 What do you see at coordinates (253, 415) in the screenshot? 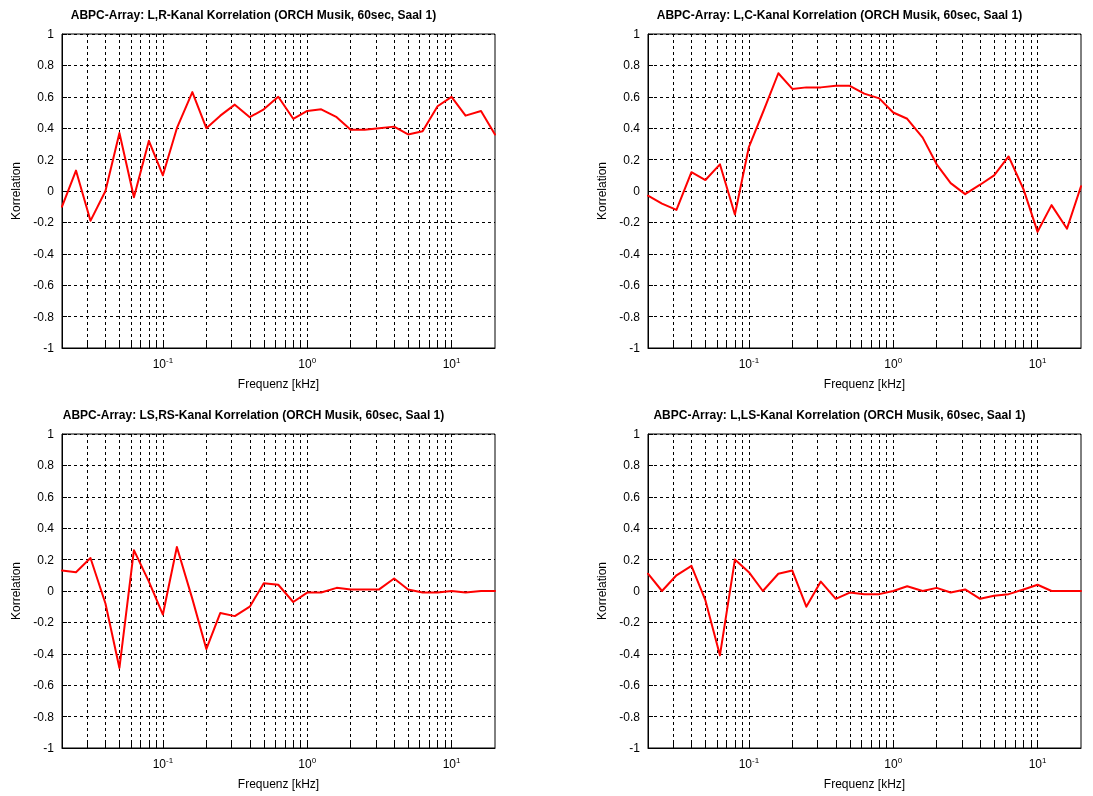
I see `chart-title: ABPC-Array: LS,RS-Kanal Korrelation (ORCH Musik, 60sec, Saal 1)` at bounding box center [253, 415].